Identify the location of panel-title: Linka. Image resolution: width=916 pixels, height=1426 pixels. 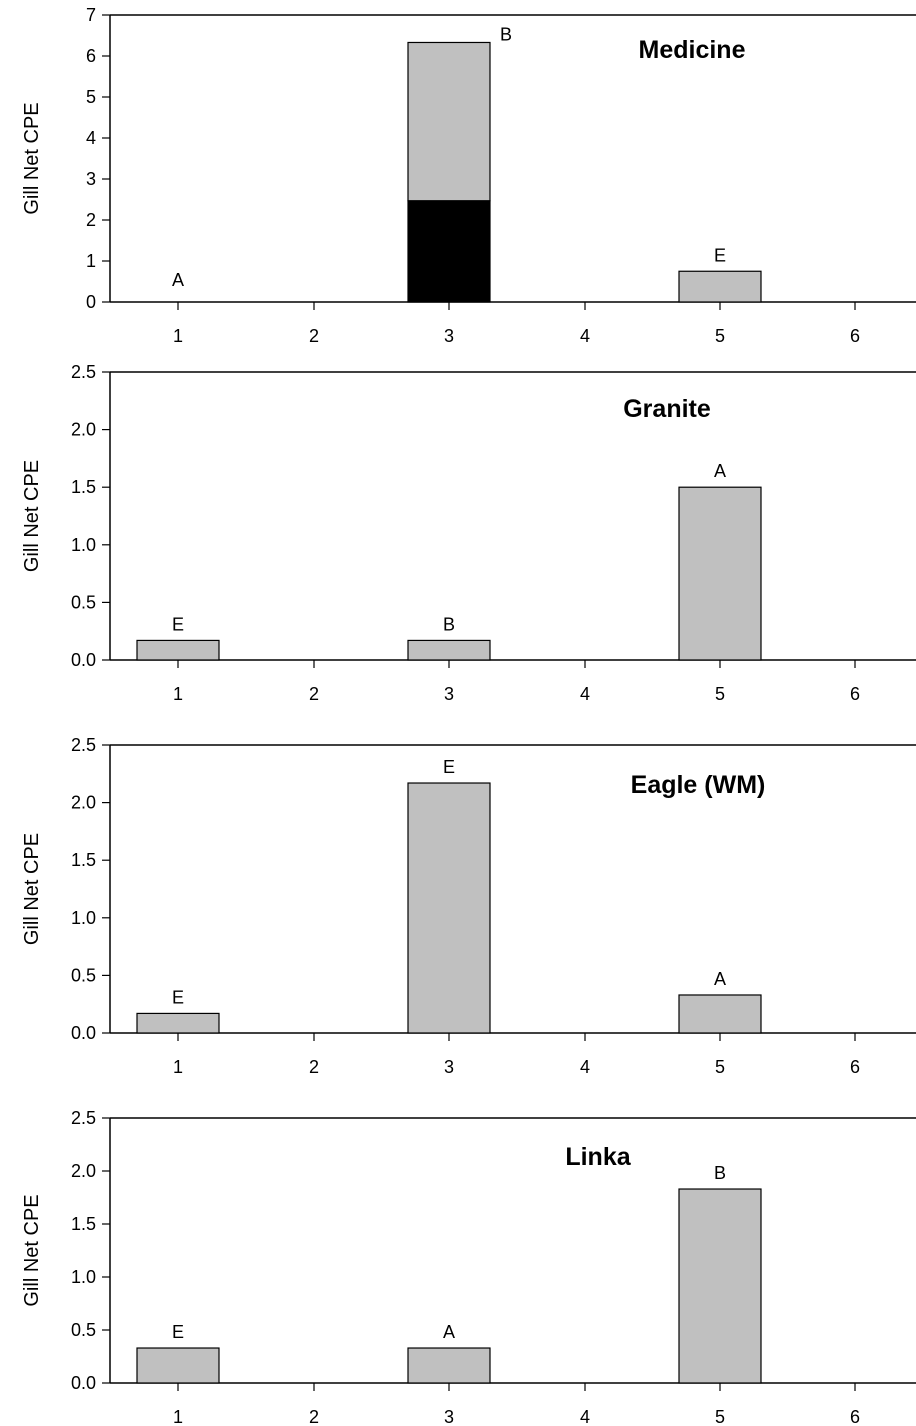
(598, 1157).